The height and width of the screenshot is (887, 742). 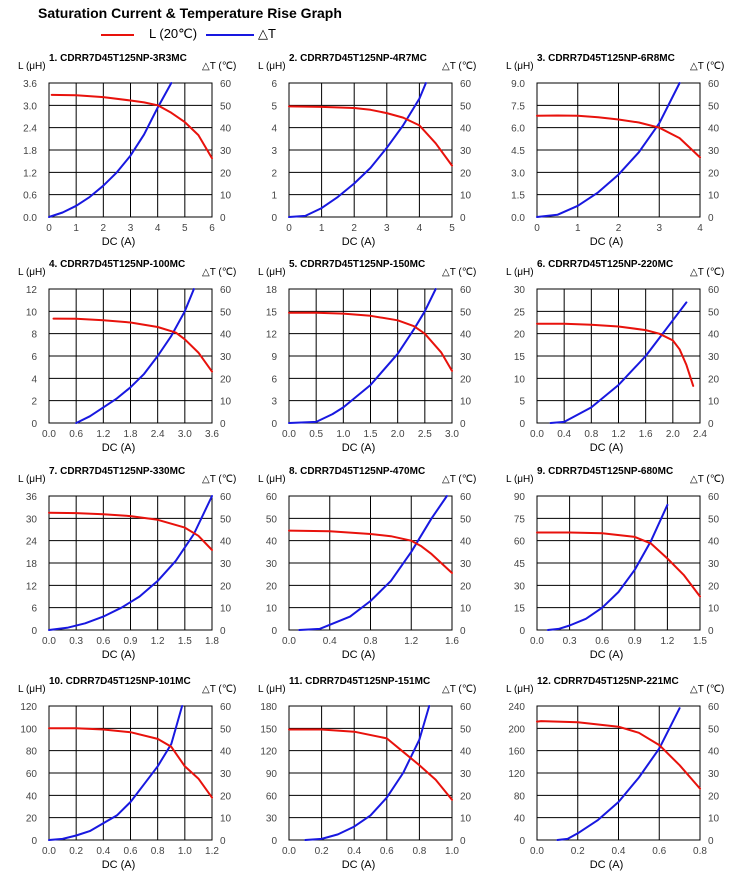 What do you see at coordinates (520, 519) in the screenshot?
I see `y-tick-label: 75` at bounding box center [520, 519].